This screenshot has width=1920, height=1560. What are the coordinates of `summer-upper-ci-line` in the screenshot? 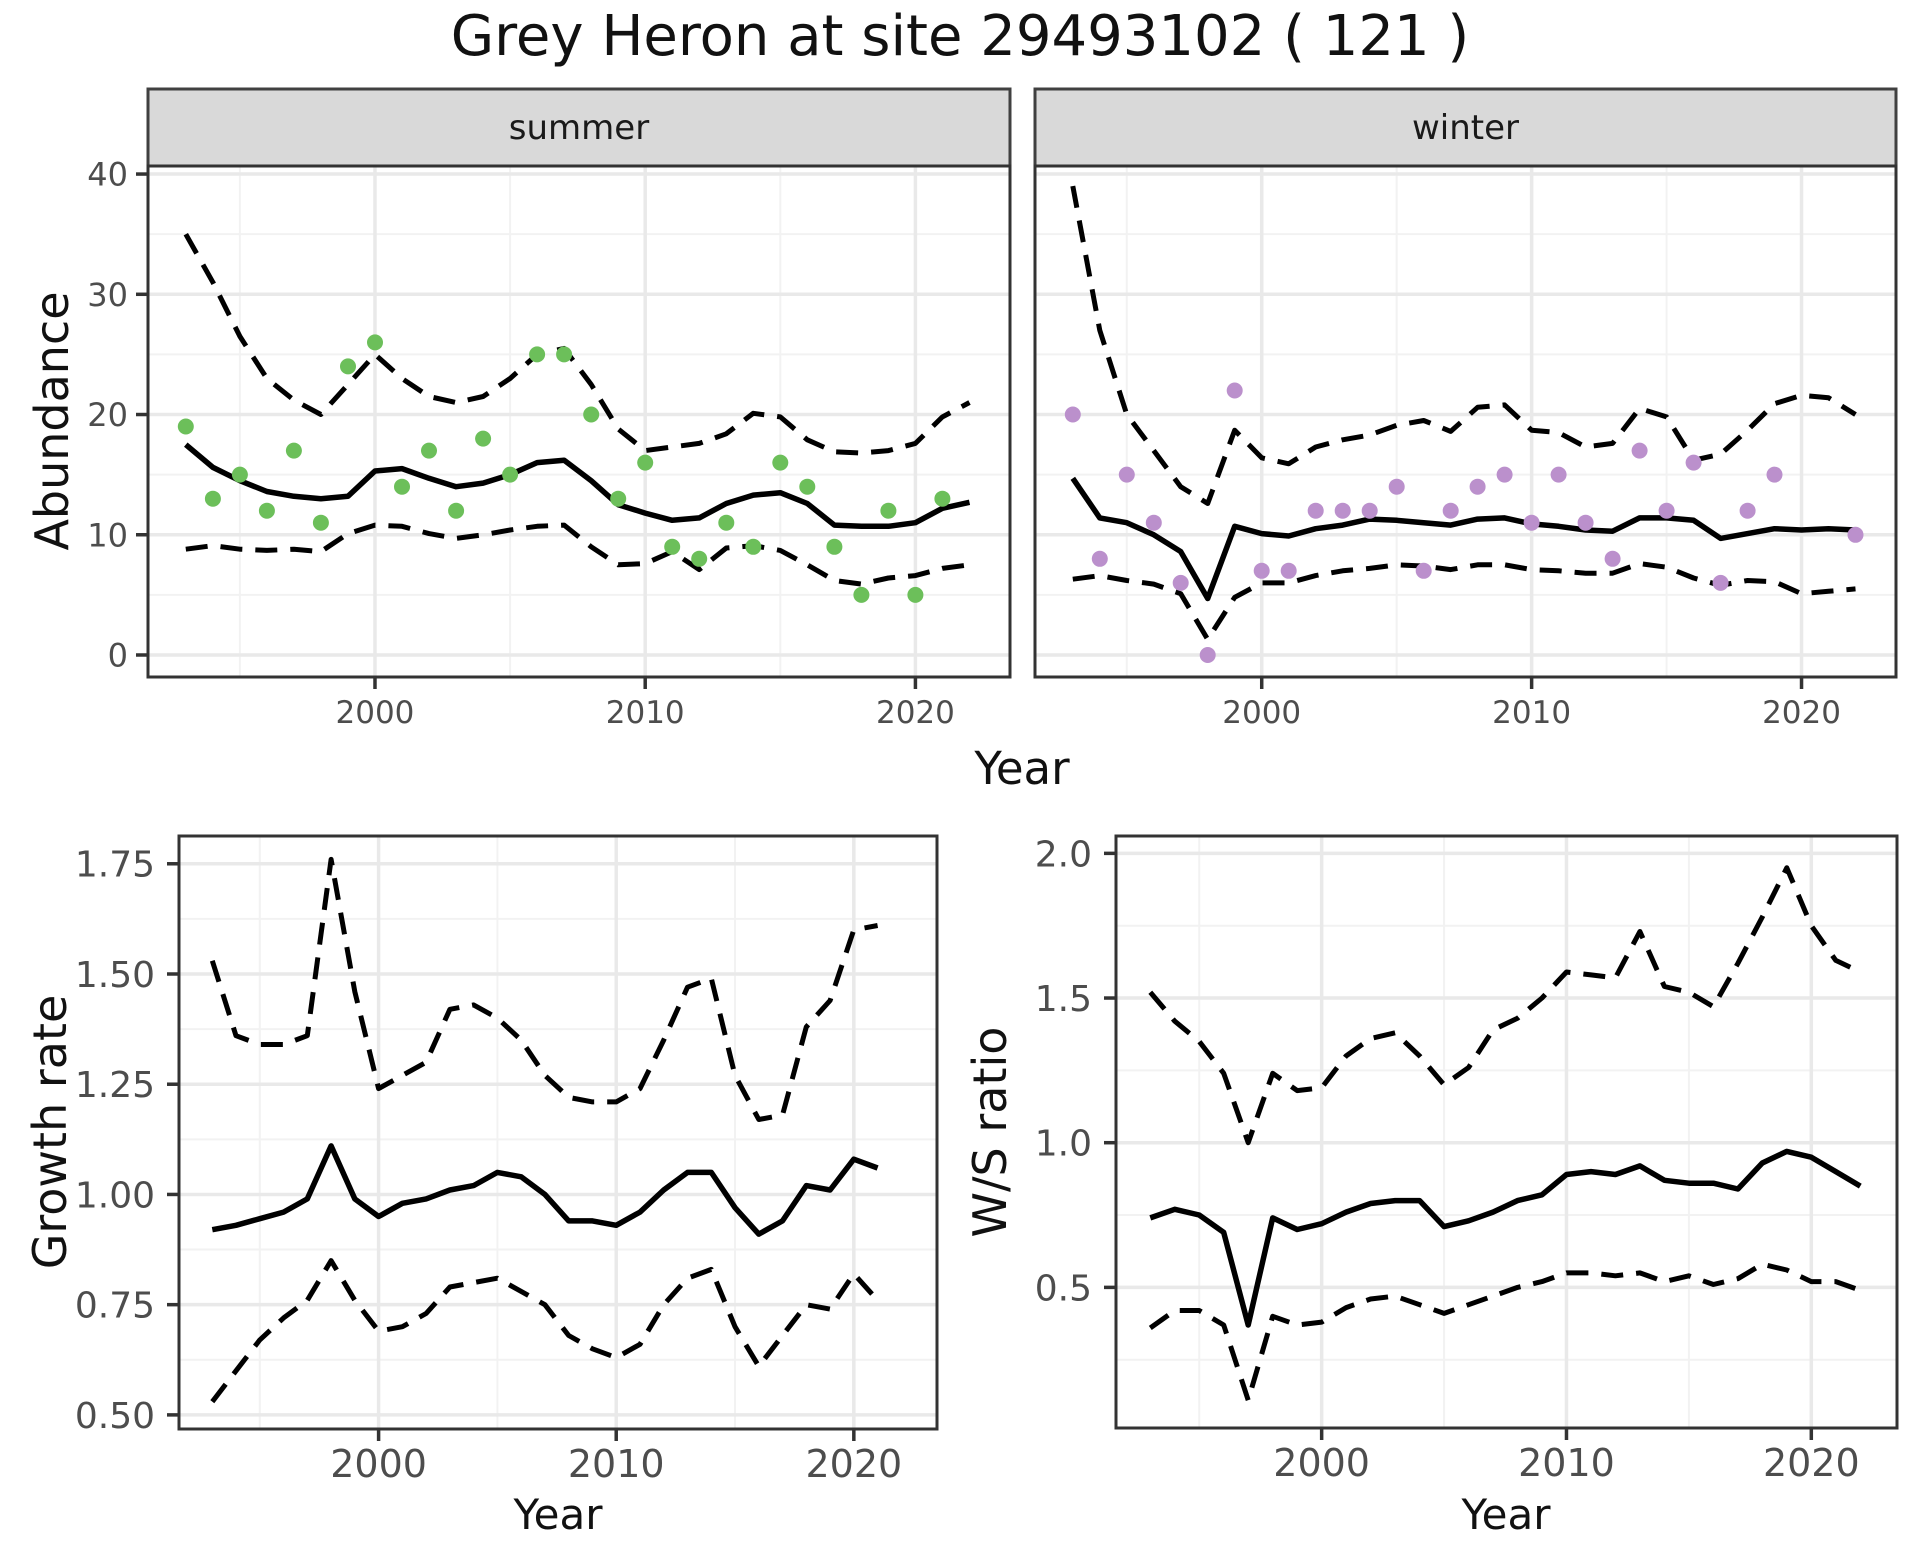 It's located at (577, 344).